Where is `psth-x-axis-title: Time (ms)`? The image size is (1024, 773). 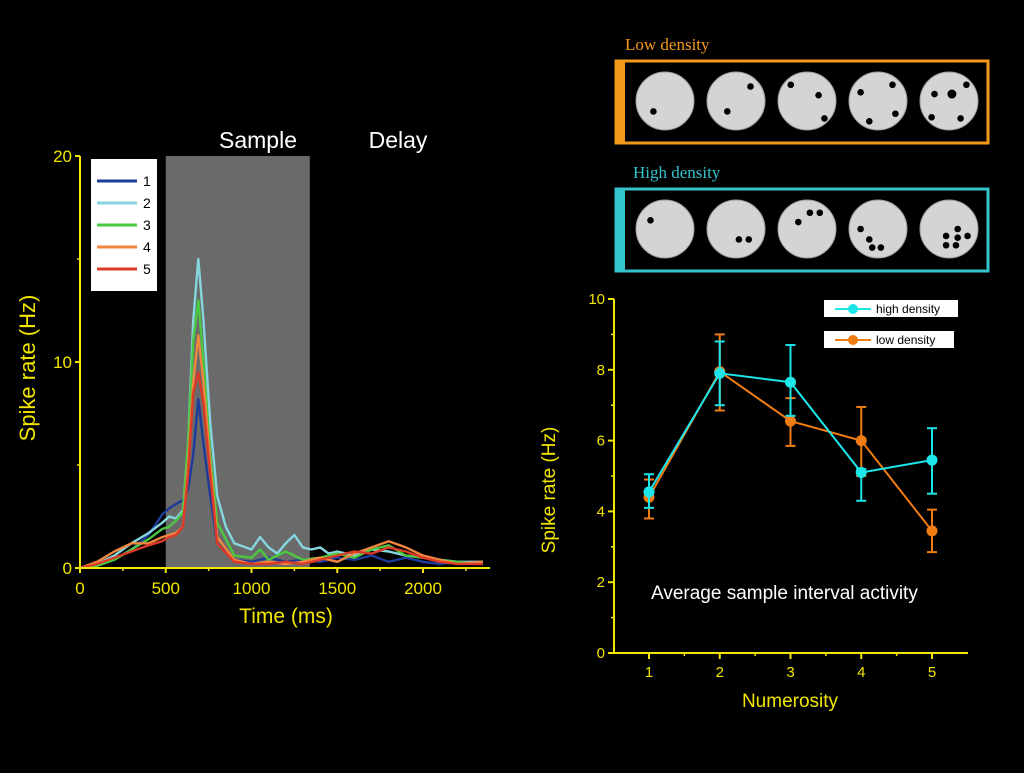
psth-x-axis-title: Time (ms) is located at coordinates (286, 616).